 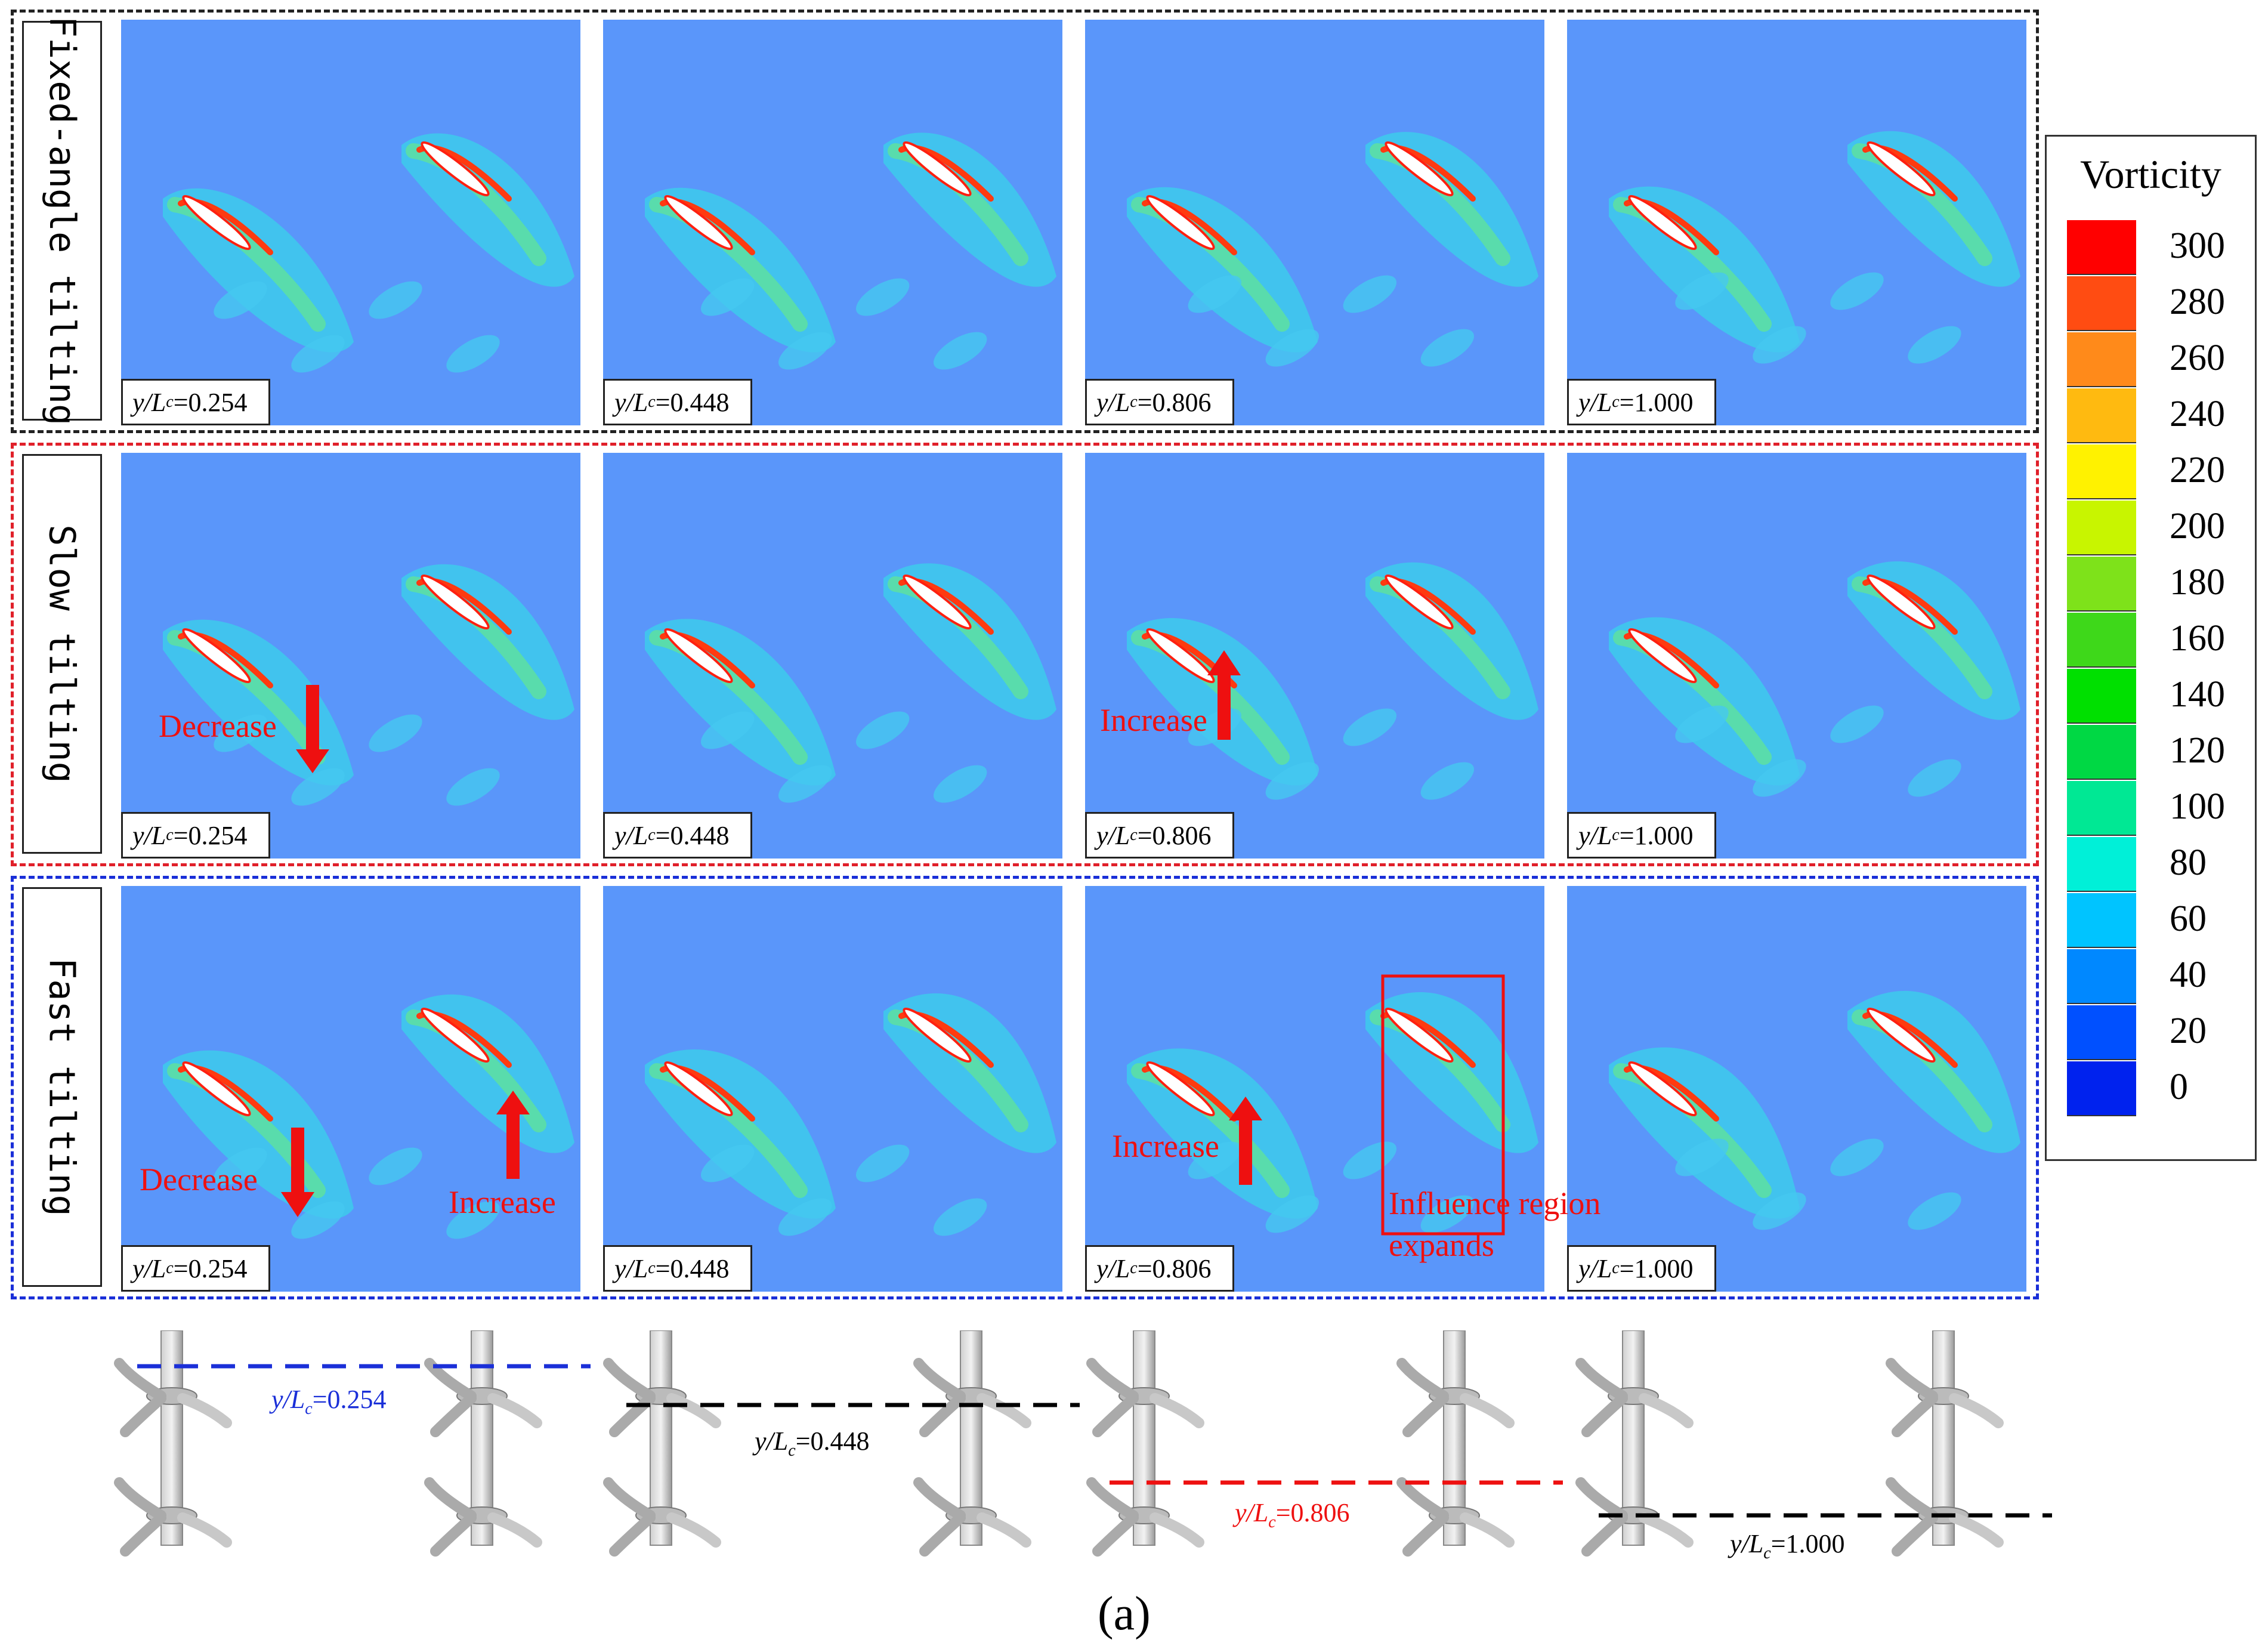 What do you see at coordinates (2150, 174) in the screenshot?
I see `legend-title: Vorticity` at bounding box center [2150, 174].